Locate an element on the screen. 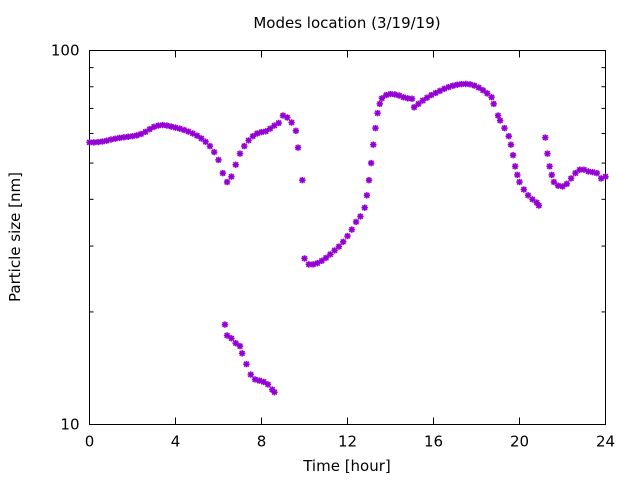 This screenshot has height=480, width=640. x-tick-label: 20 is located at coordinates (519, 442).